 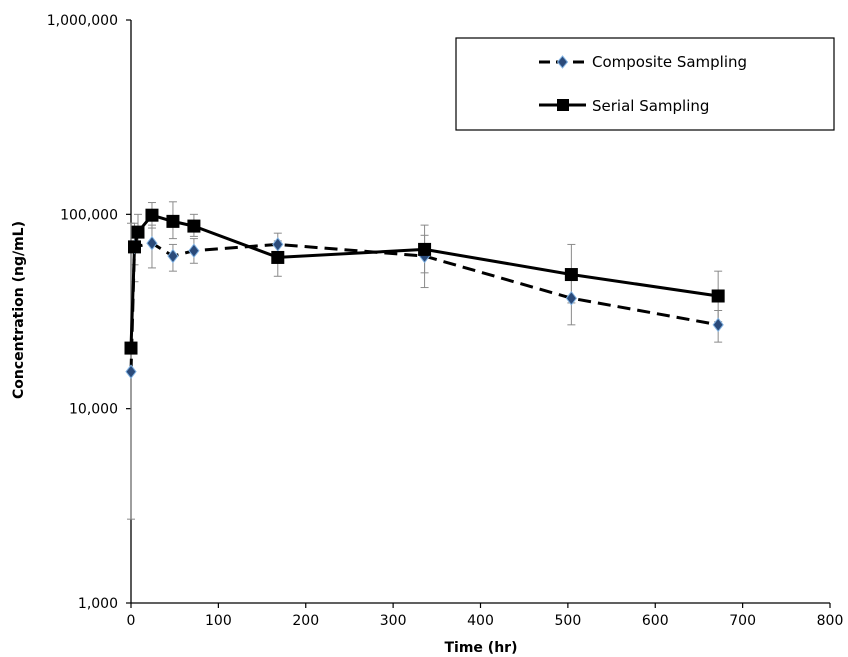 I want to click on legend: Composite Sampling Serial Sampling, so click(x=645, y=84).